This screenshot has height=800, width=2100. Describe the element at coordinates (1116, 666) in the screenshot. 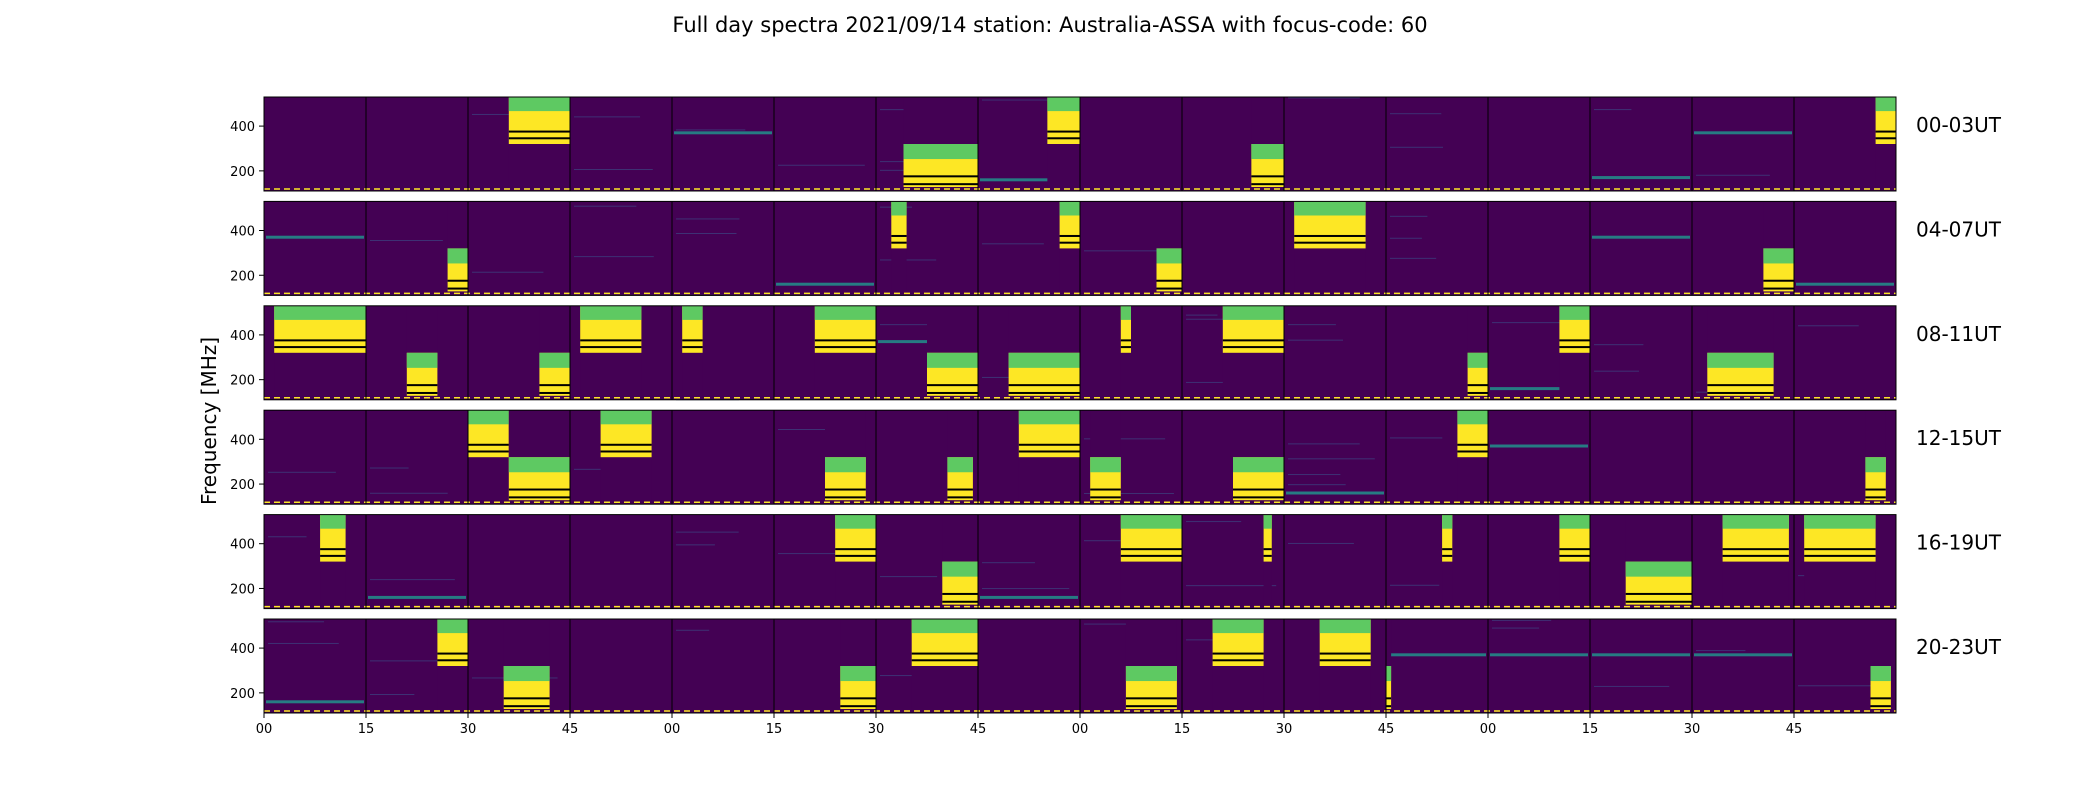

I see `spectrum-row: 200 400 20-23UT` at that location.